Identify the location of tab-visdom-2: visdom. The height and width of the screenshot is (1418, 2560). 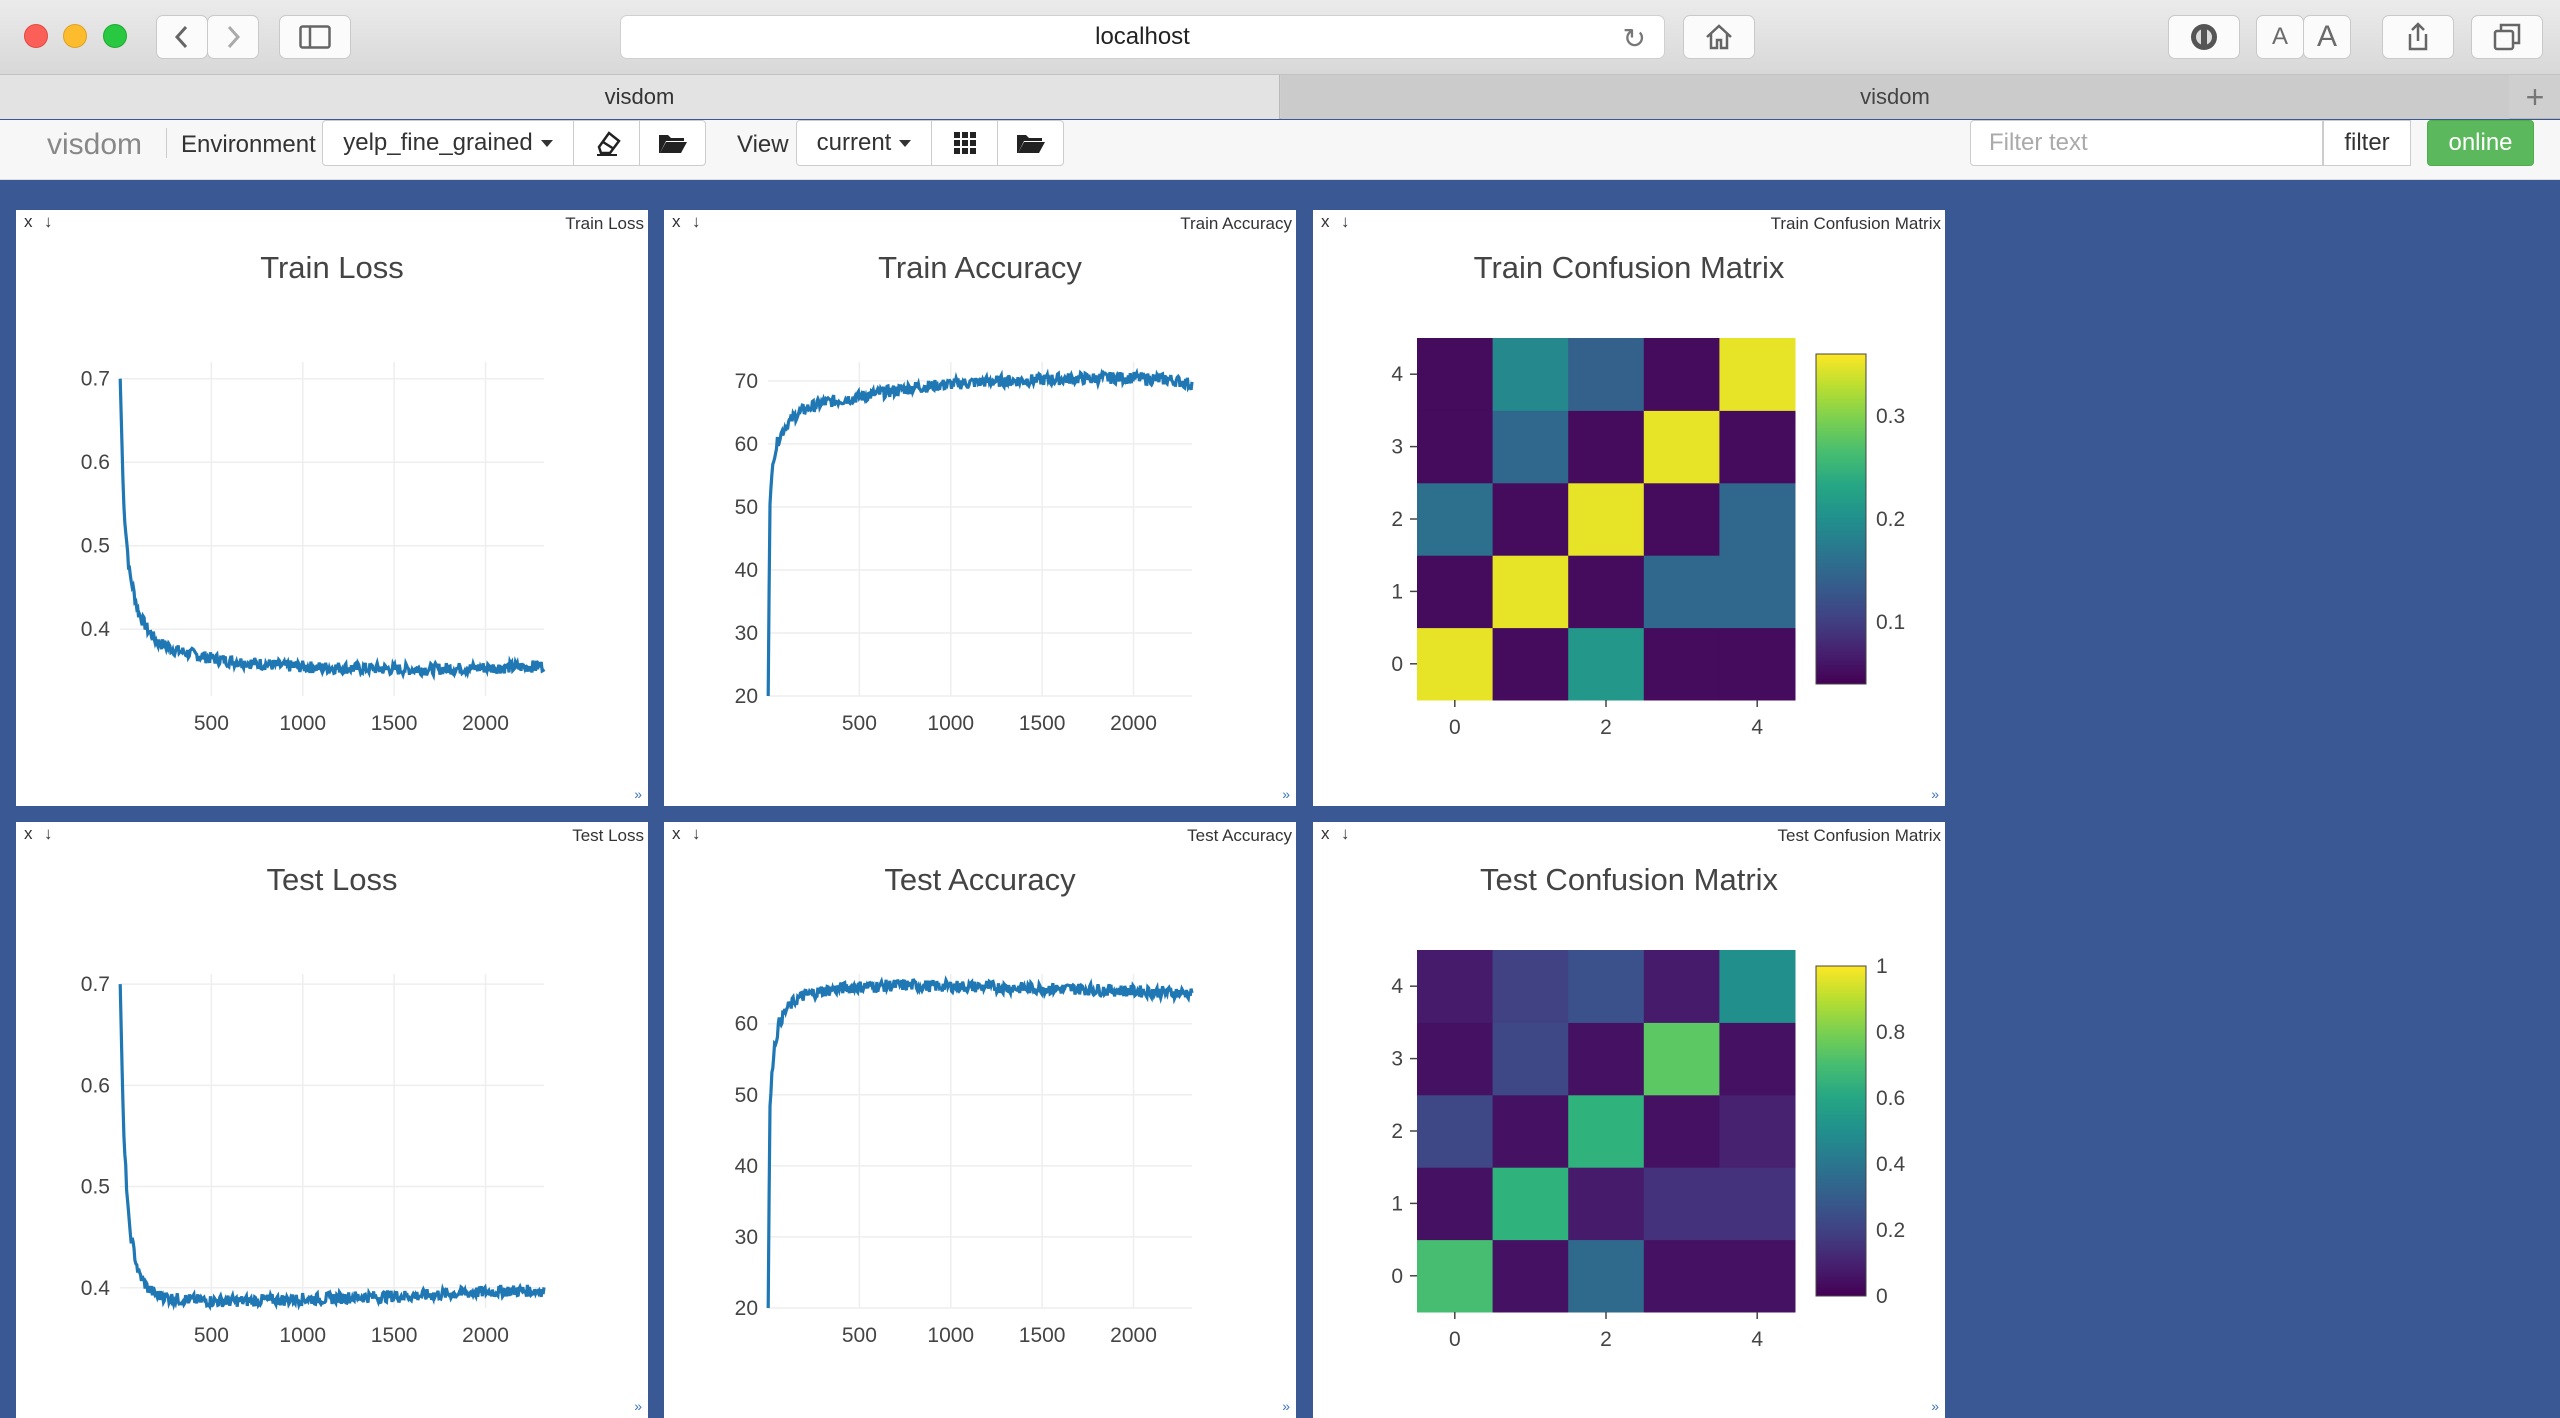
(1895, 97).